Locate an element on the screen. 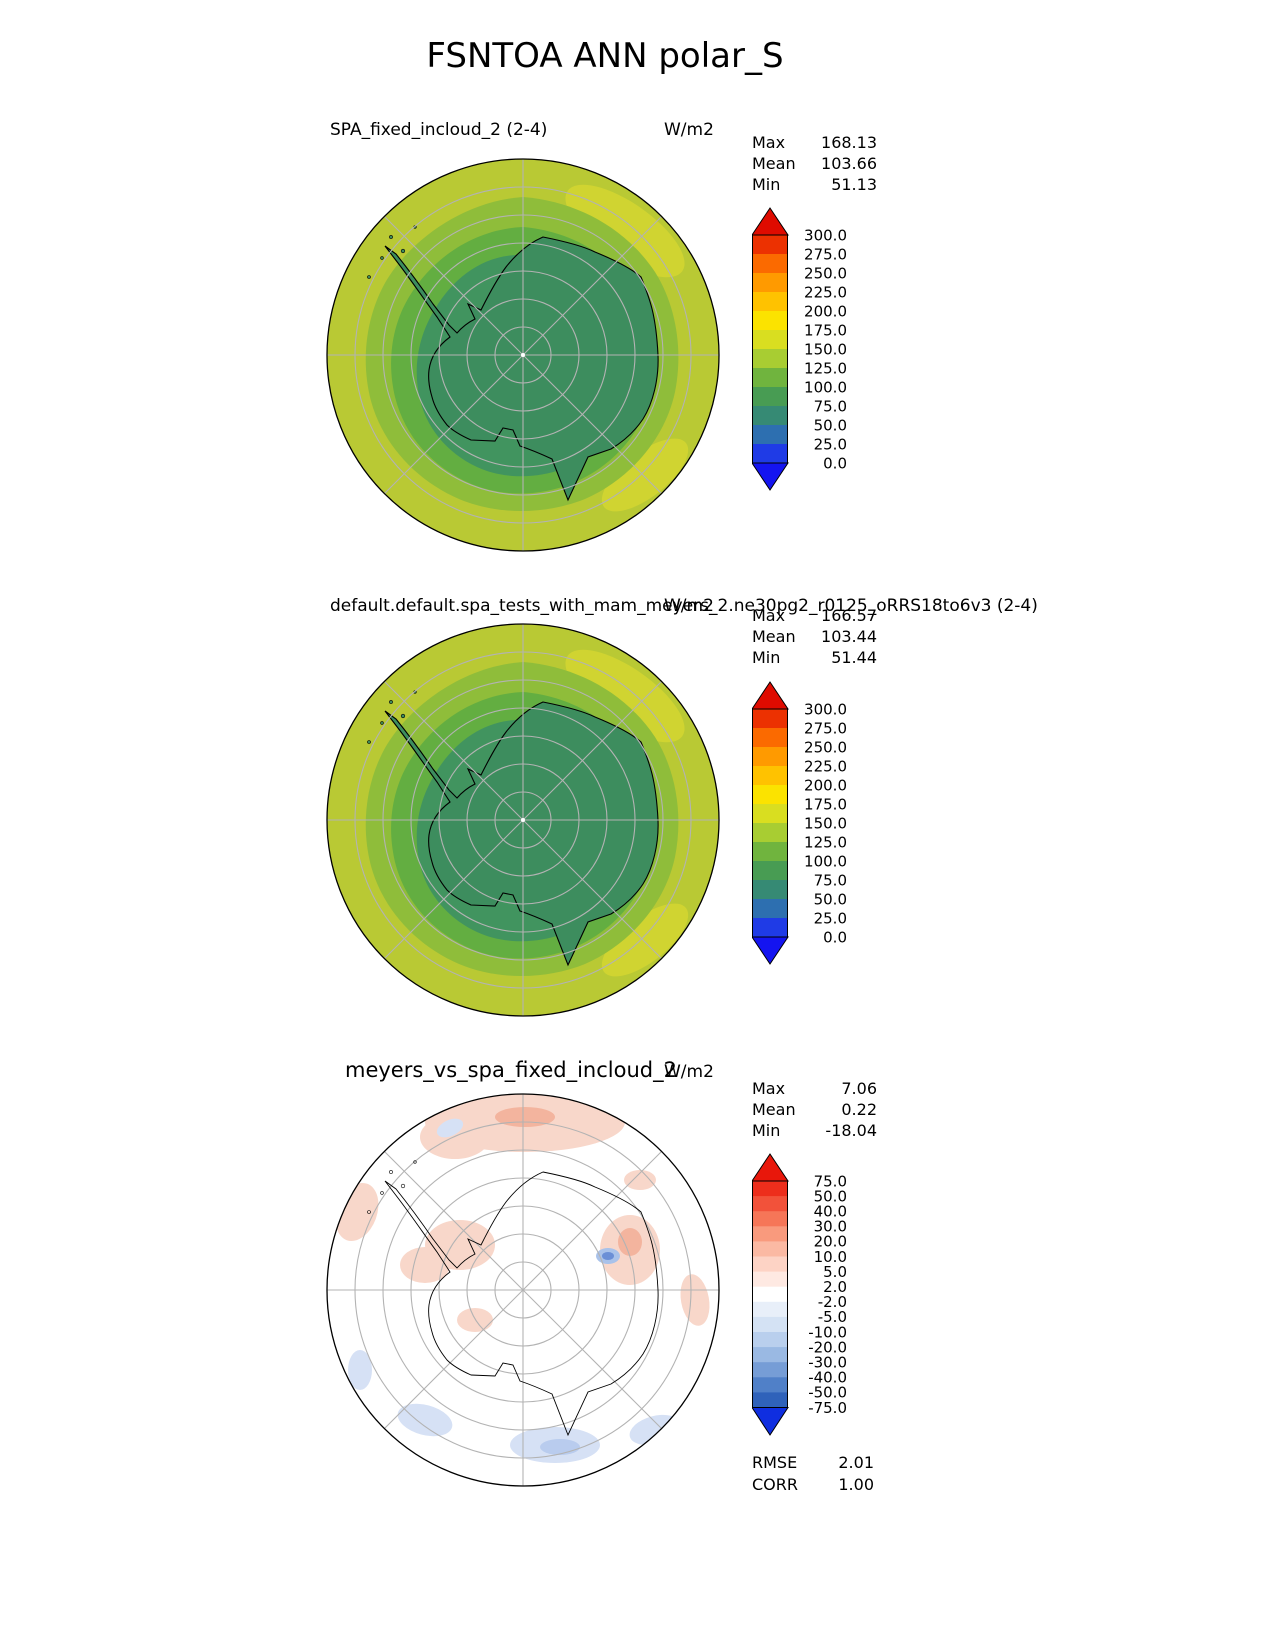  colorbar-tick-label: 275.0 is located at coordinates (825, 254).